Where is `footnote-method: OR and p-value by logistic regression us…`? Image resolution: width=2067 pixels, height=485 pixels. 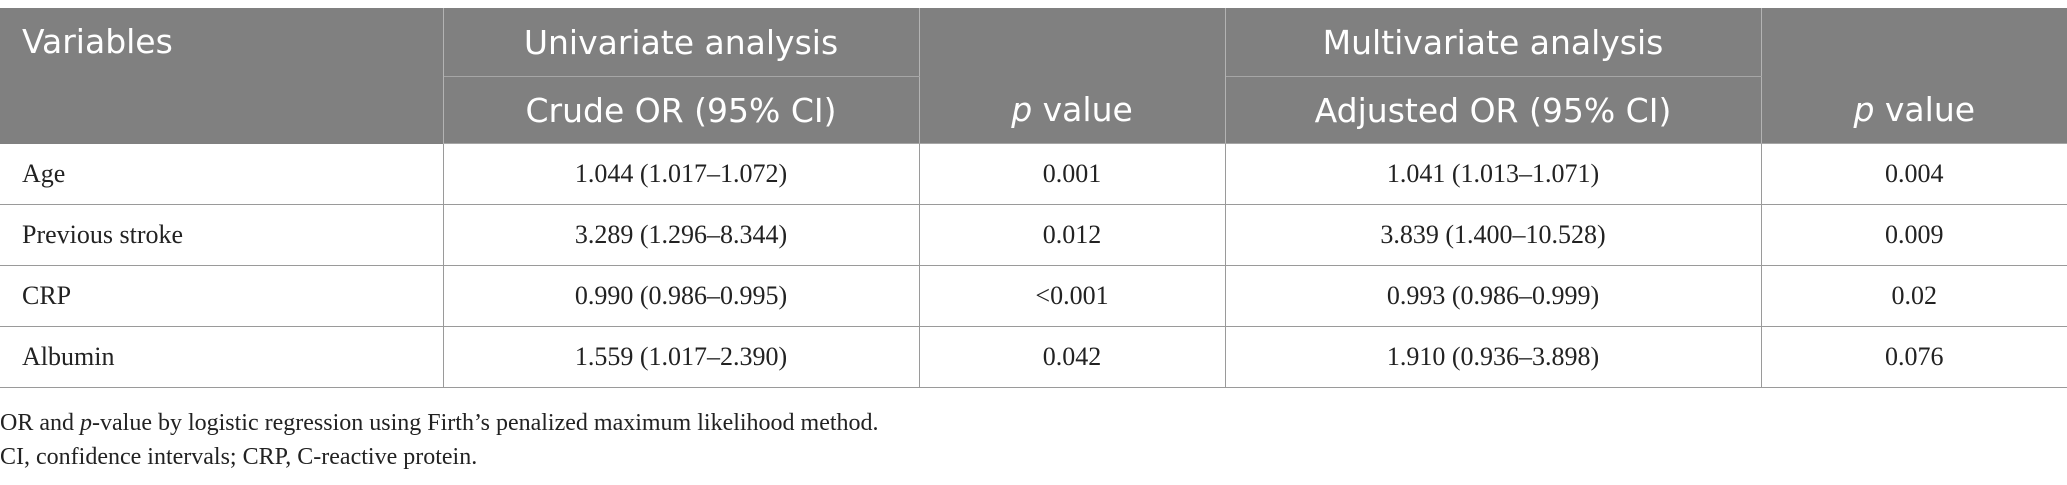
footnote-method: OR and p-value by logistic regression us… is located at coordinates (439, 423).